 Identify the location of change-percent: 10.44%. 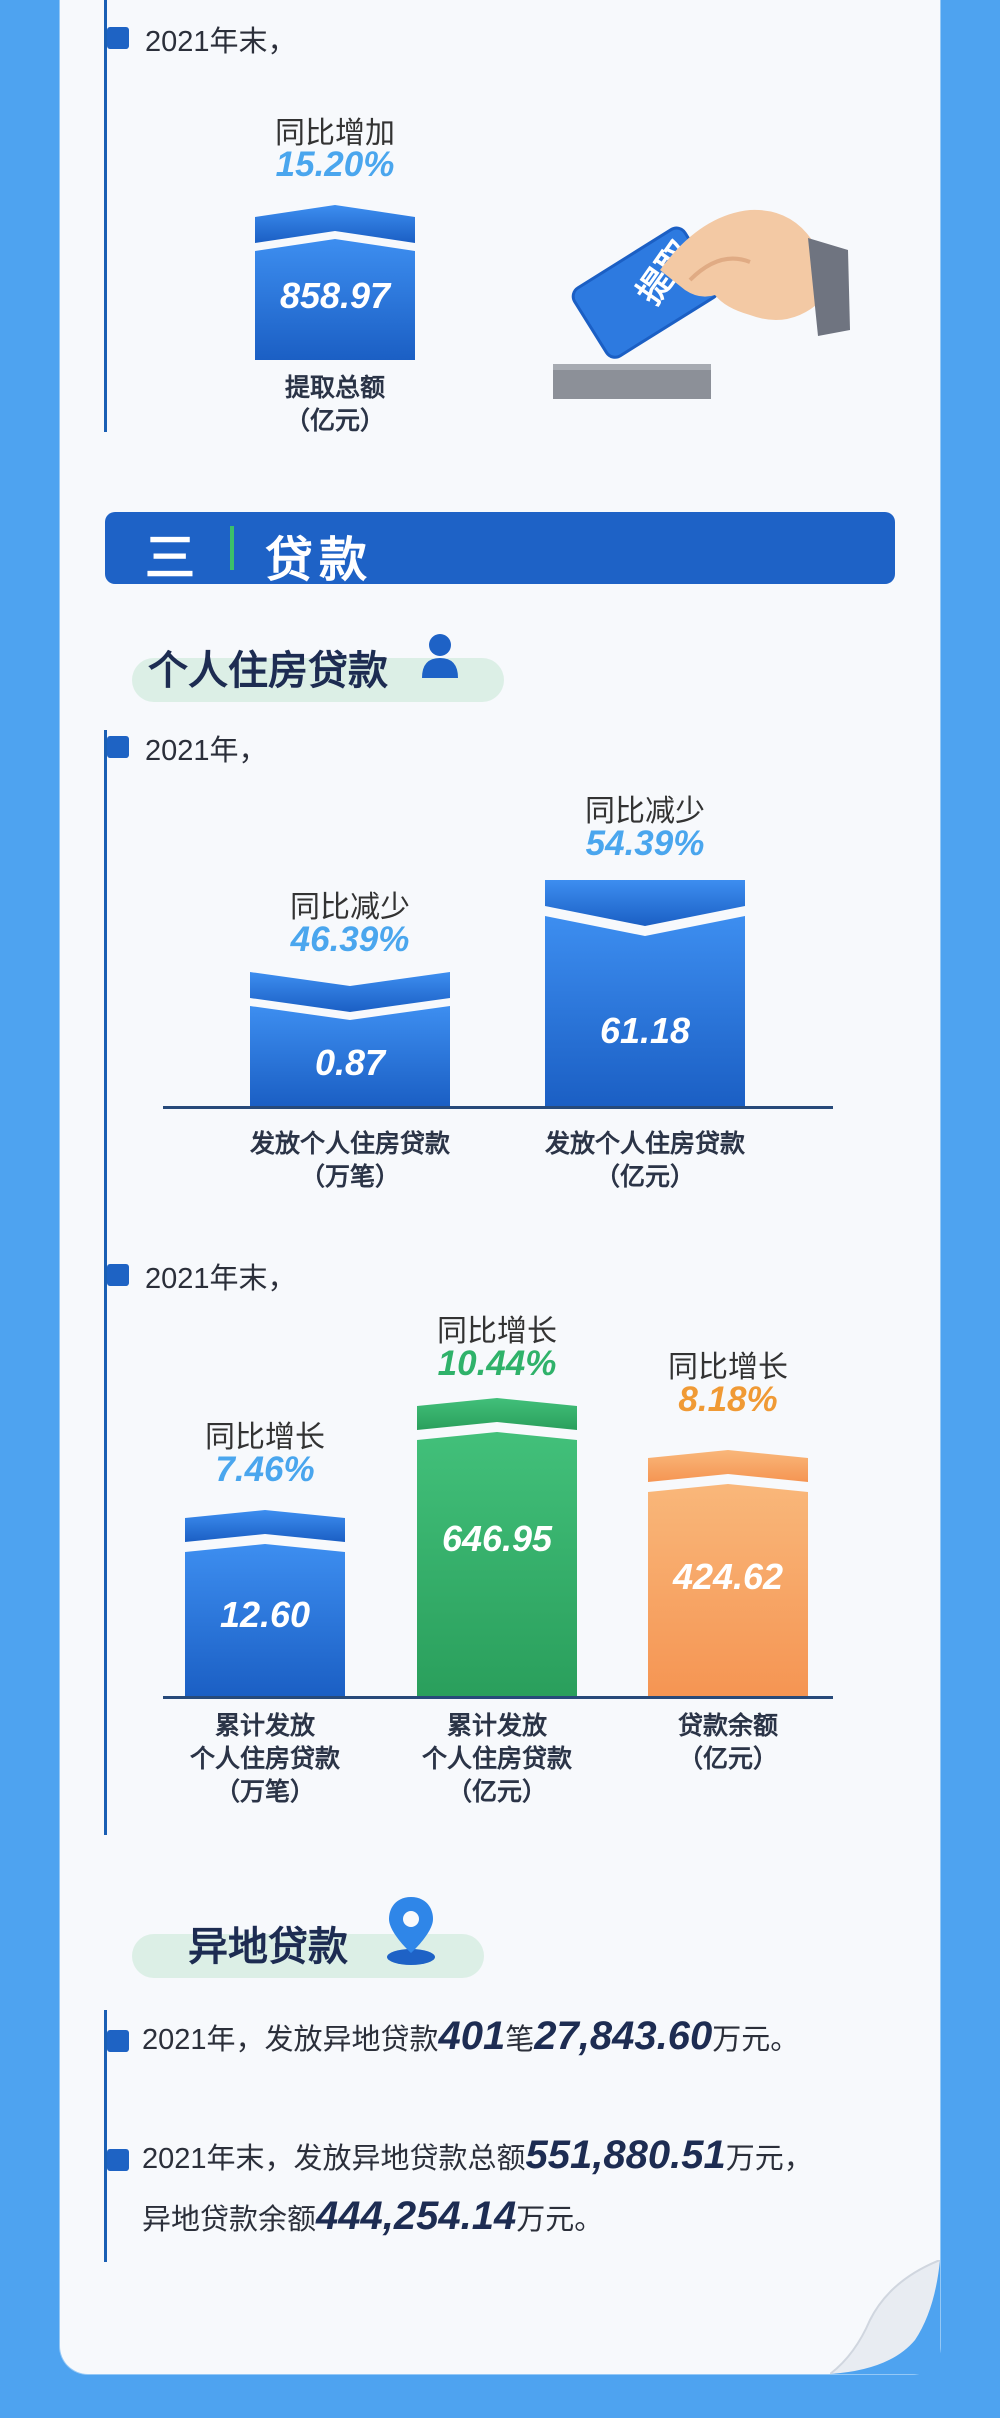
(497, 1363).